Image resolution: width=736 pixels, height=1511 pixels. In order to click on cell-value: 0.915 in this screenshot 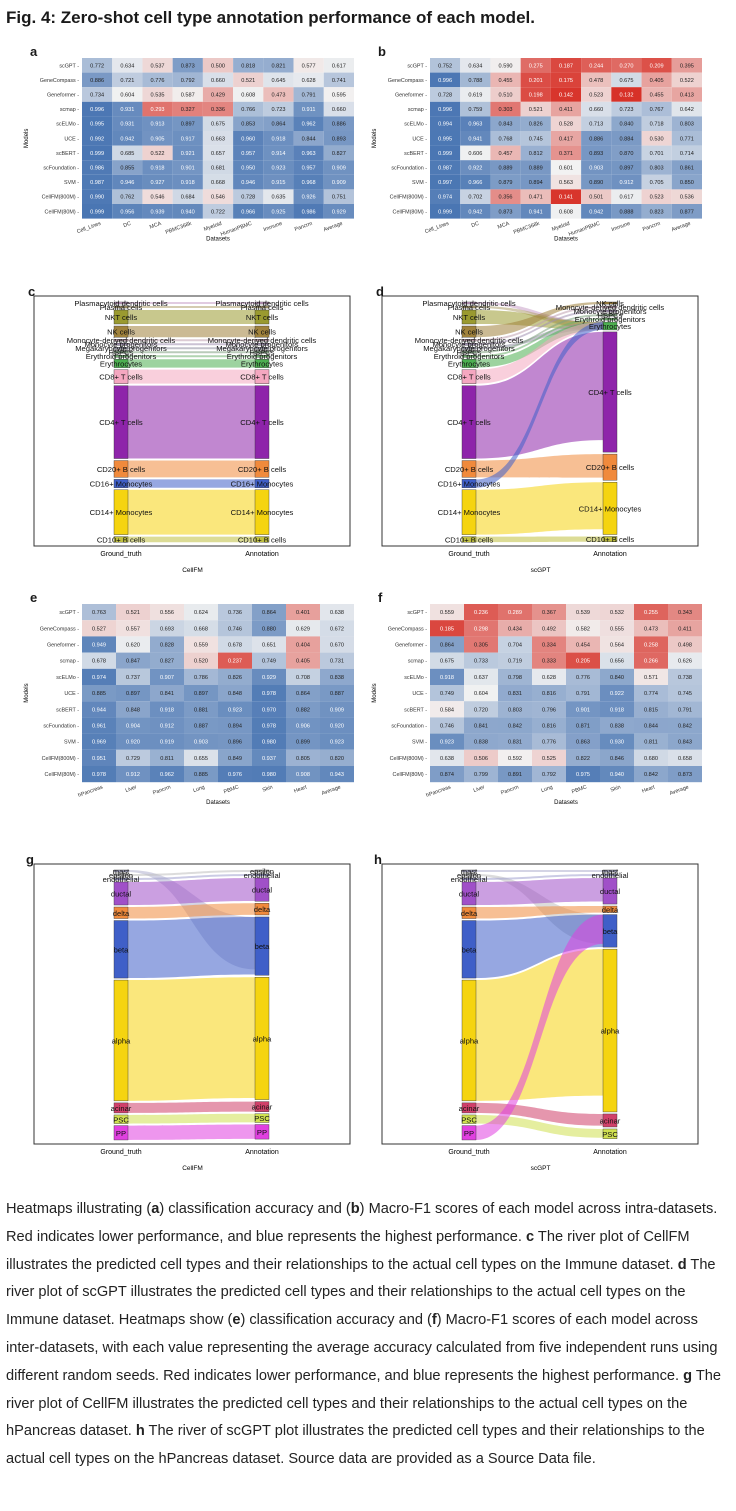, I will do `click(278, 183)`.